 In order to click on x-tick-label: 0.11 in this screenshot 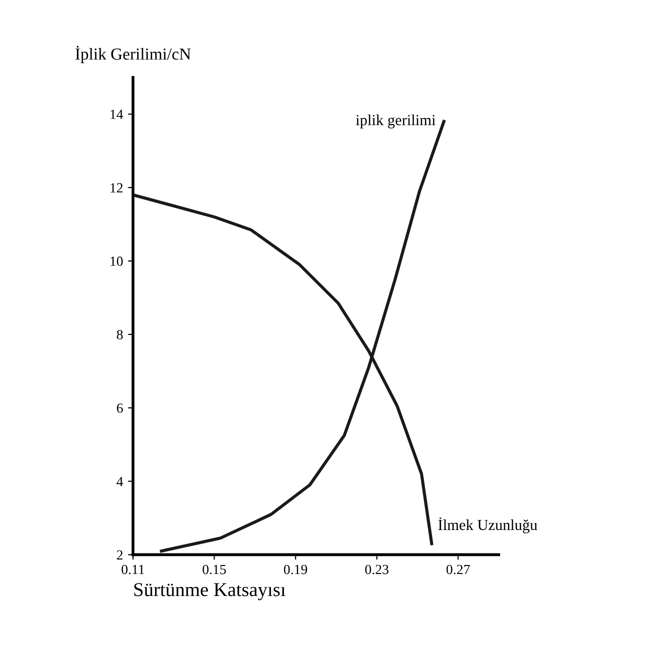, I will do `click(133, 569)`.